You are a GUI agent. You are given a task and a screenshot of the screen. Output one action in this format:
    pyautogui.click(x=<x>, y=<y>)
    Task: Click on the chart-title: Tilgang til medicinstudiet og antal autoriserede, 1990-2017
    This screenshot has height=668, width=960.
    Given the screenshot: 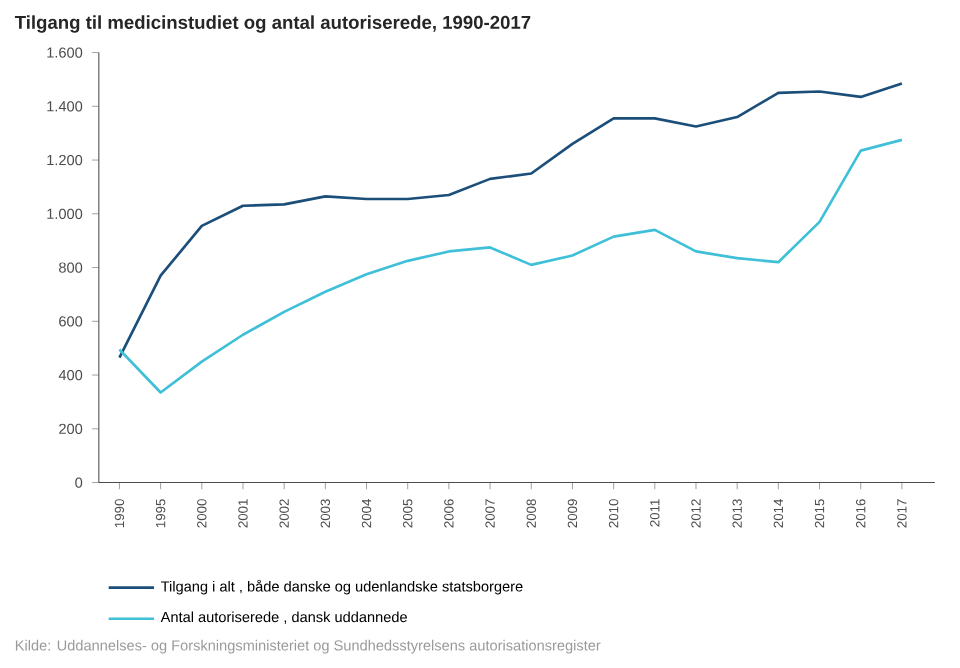 What is the action you would take?
    pyautogui.click(x=272, y=24)
    